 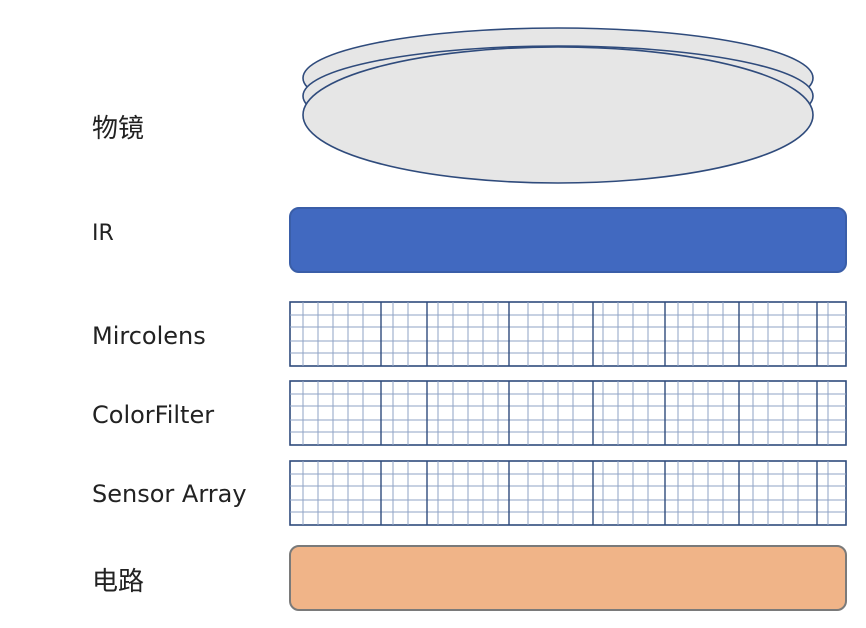 I want to click on label-sensor-array: Sensor Array, so click(x=169, y=494).